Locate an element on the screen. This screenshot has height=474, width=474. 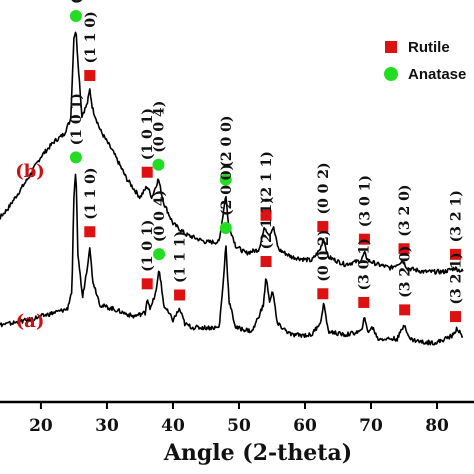
legend-label: Rutile is located at coordinates (429, 47).